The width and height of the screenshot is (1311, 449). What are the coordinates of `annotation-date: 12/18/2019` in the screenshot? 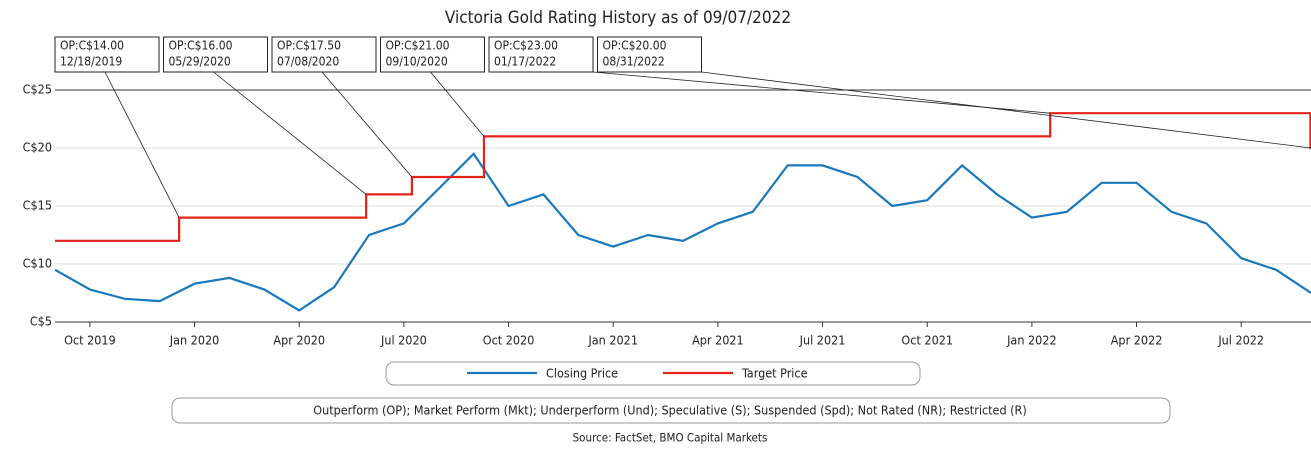 It's located at (91, 62).